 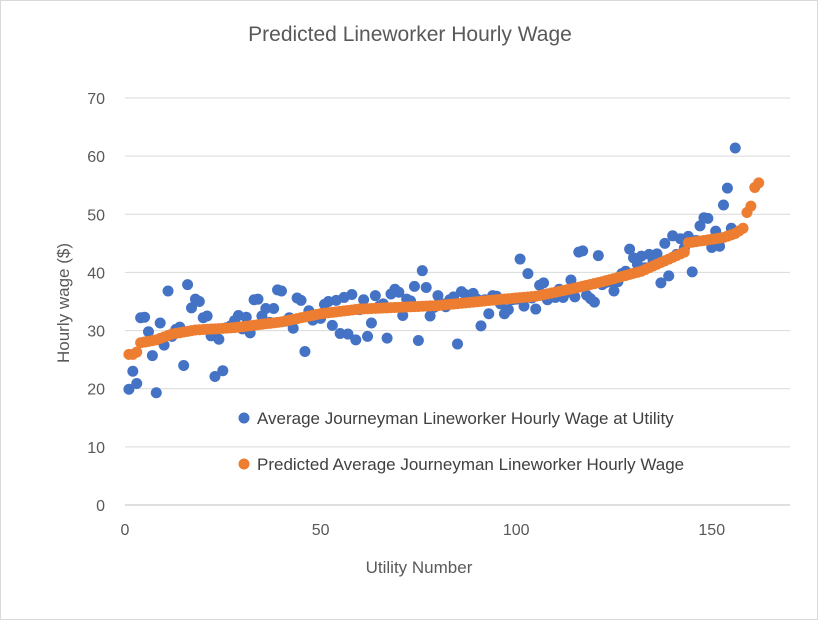 What do you see at coordinates (63, 303) in the screenshot?
I see `y-axis-title: Hourly wage ($)` at bounding box center [63, 303].